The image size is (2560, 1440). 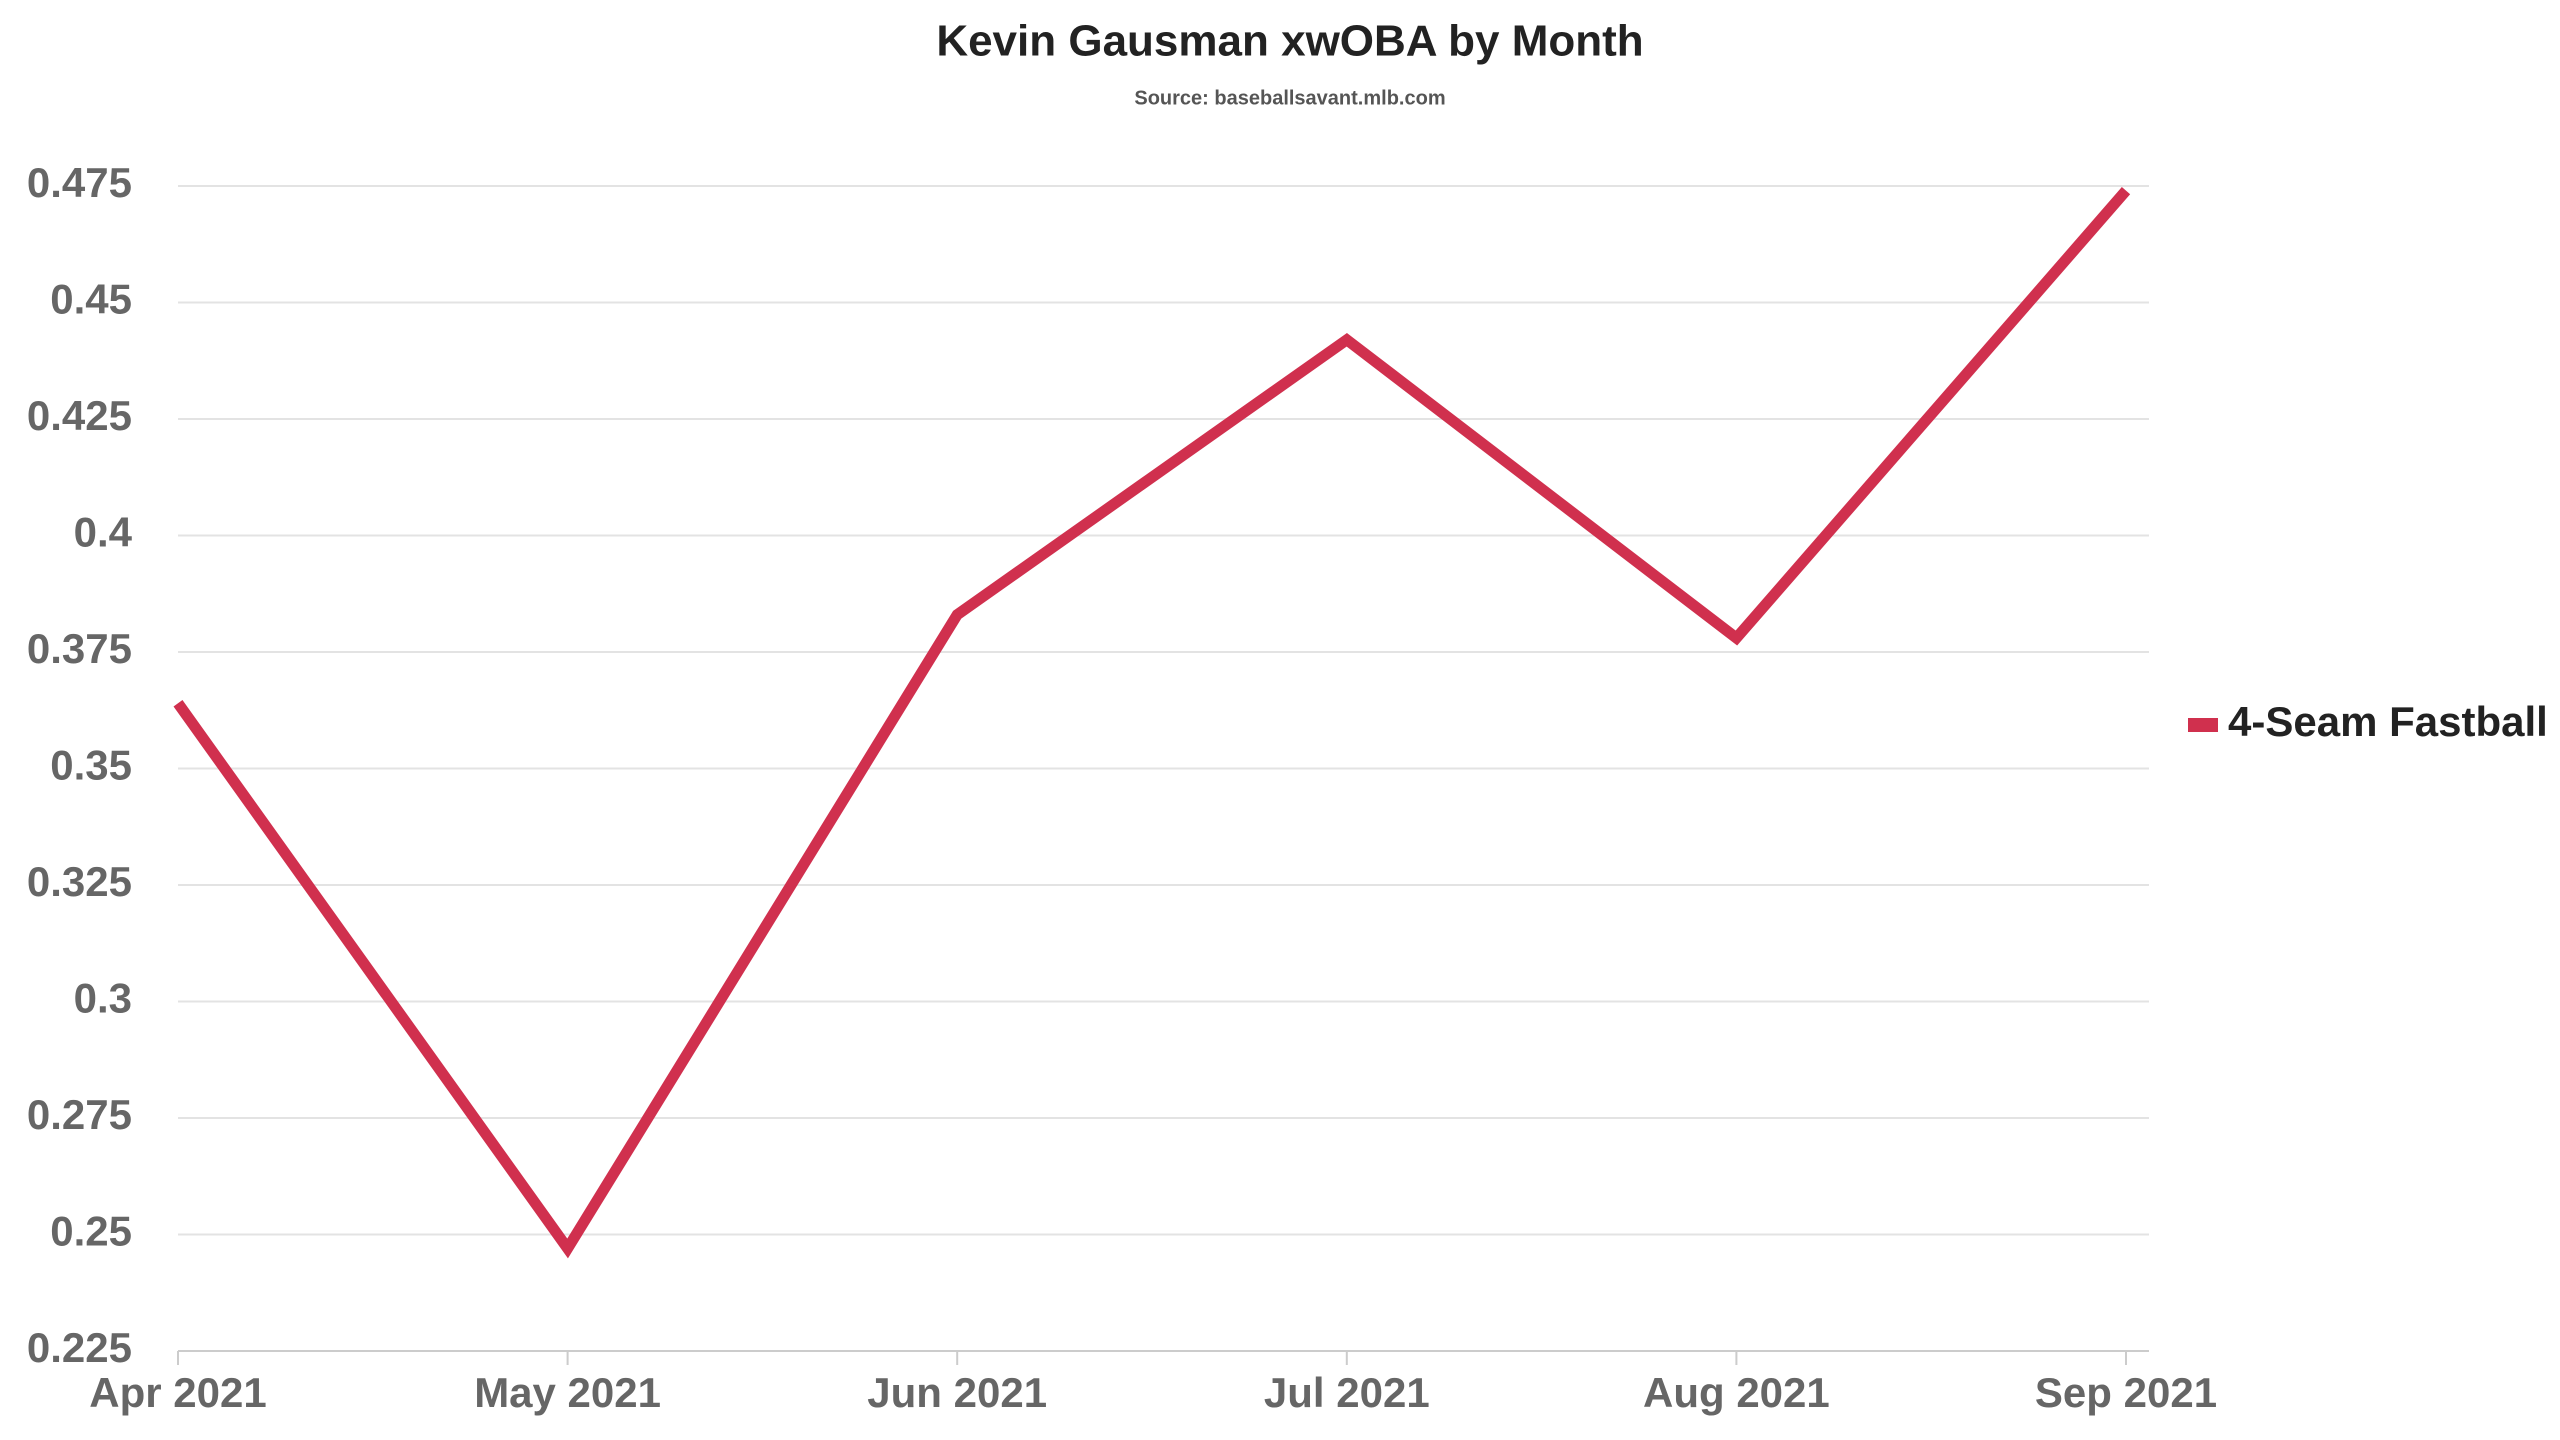 What do you see at coordinates (79, 415) in the screenshot?
I see `y-tick-label: 0.425` at bounding box center [79, 415].